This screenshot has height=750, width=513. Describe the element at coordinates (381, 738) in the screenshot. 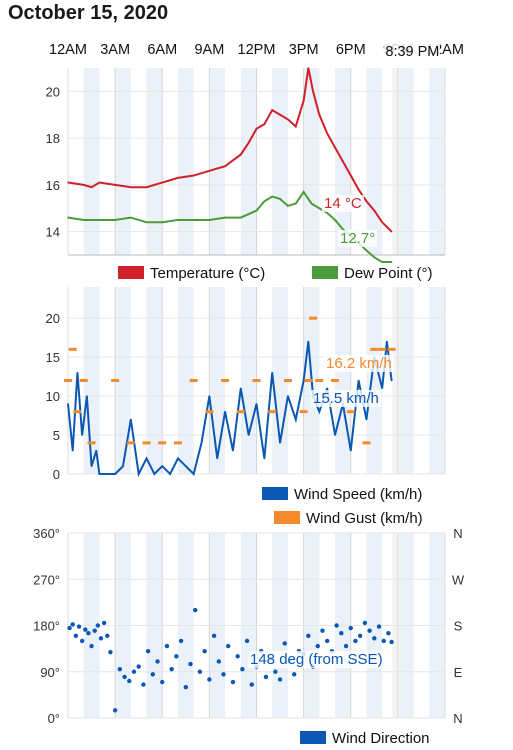

I see `legend-wind-direction-label: Wind Direction` at that location.